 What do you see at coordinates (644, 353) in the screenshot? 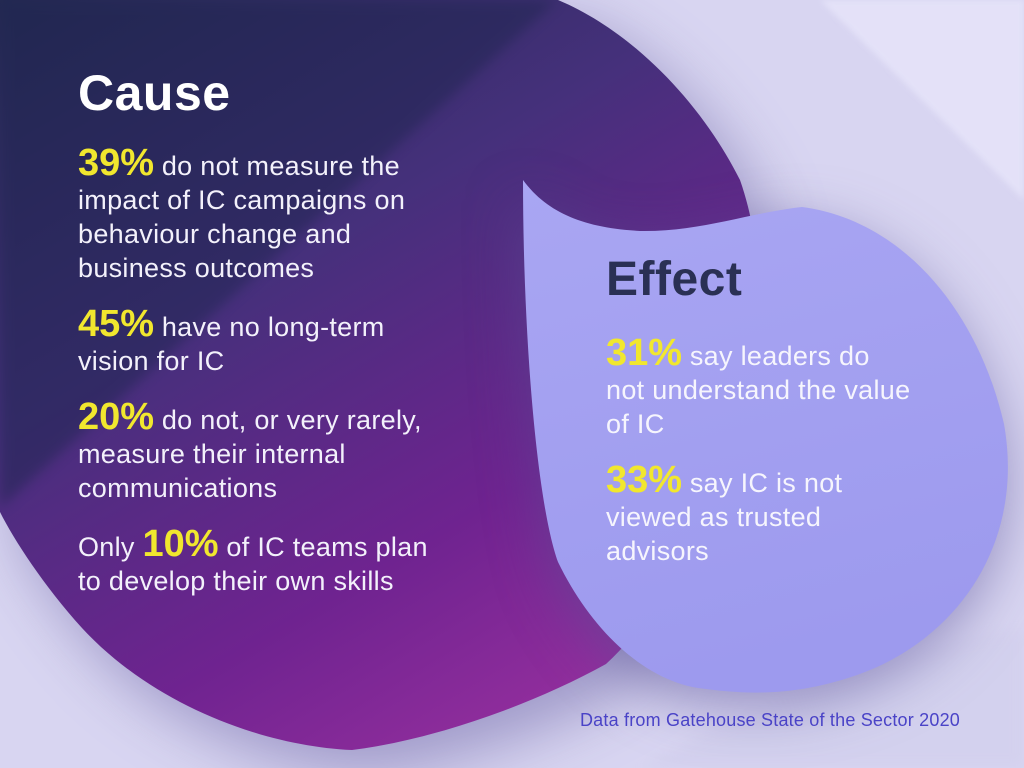
I see `stat-value: 31%` at bounding box center [644, 353].